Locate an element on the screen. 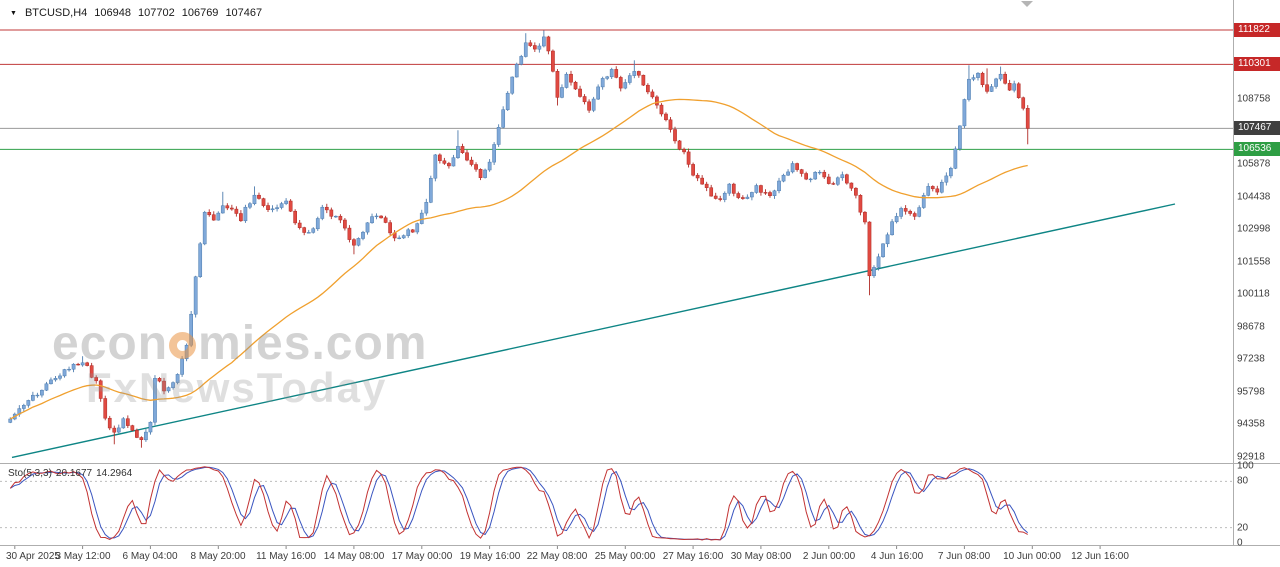  stochastic-indicator-label: Sto(5,3,3) 20.1677 14.2964 is located at coordinates (72, 473).